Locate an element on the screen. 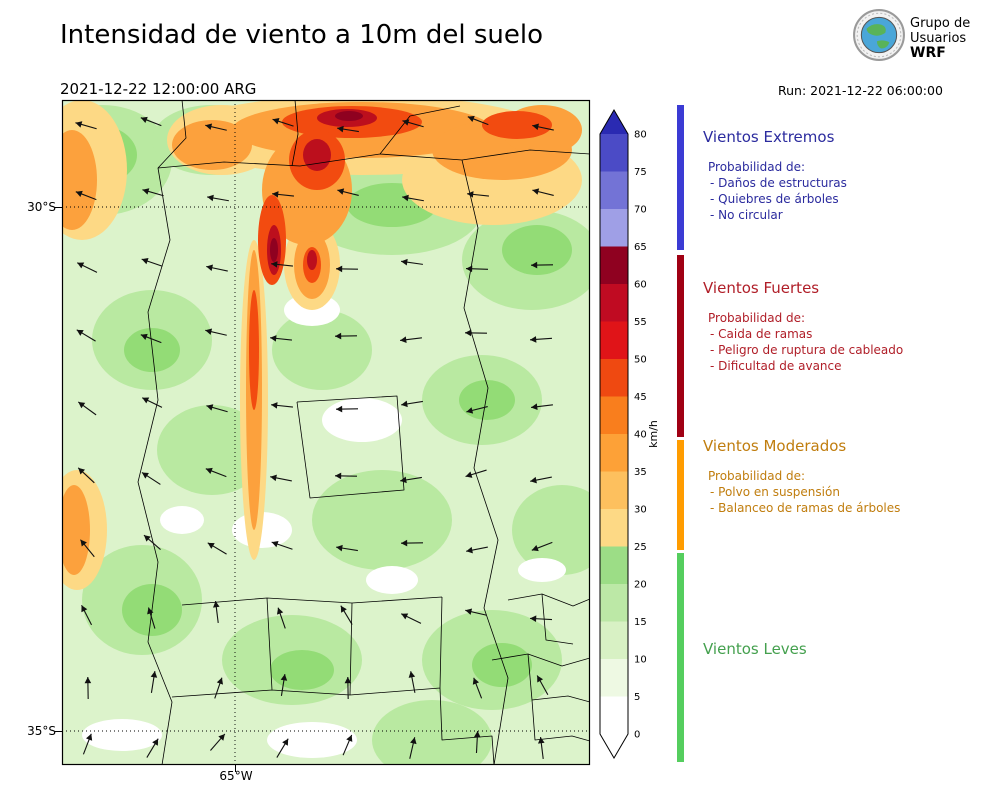 Image resolution: width=1000 pixels, height=800 pixels. svg-text: 40 is located at coordinates (640, 435).